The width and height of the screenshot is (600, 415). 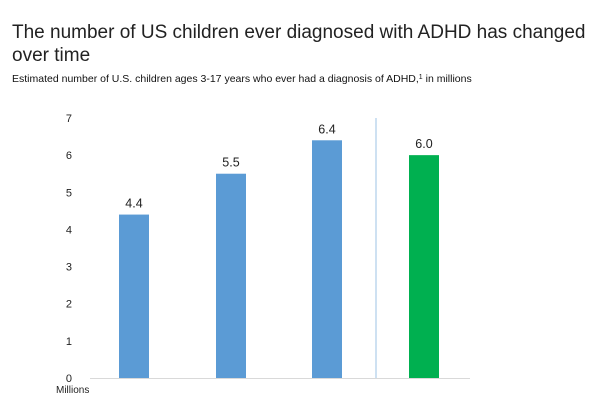 I want to click on y-tick-label: 6, so click(x=69, y=156).